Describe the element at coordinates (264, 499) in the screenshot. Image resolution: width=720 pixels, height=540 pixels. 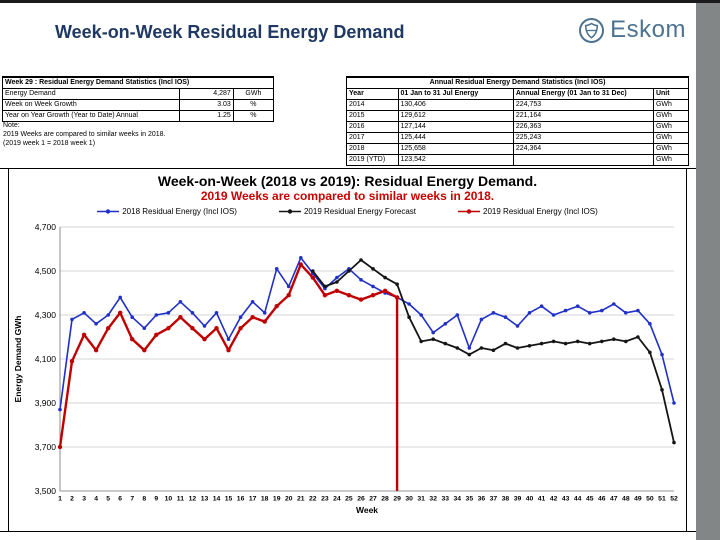
I see `x-tick-label: 18` at that location.